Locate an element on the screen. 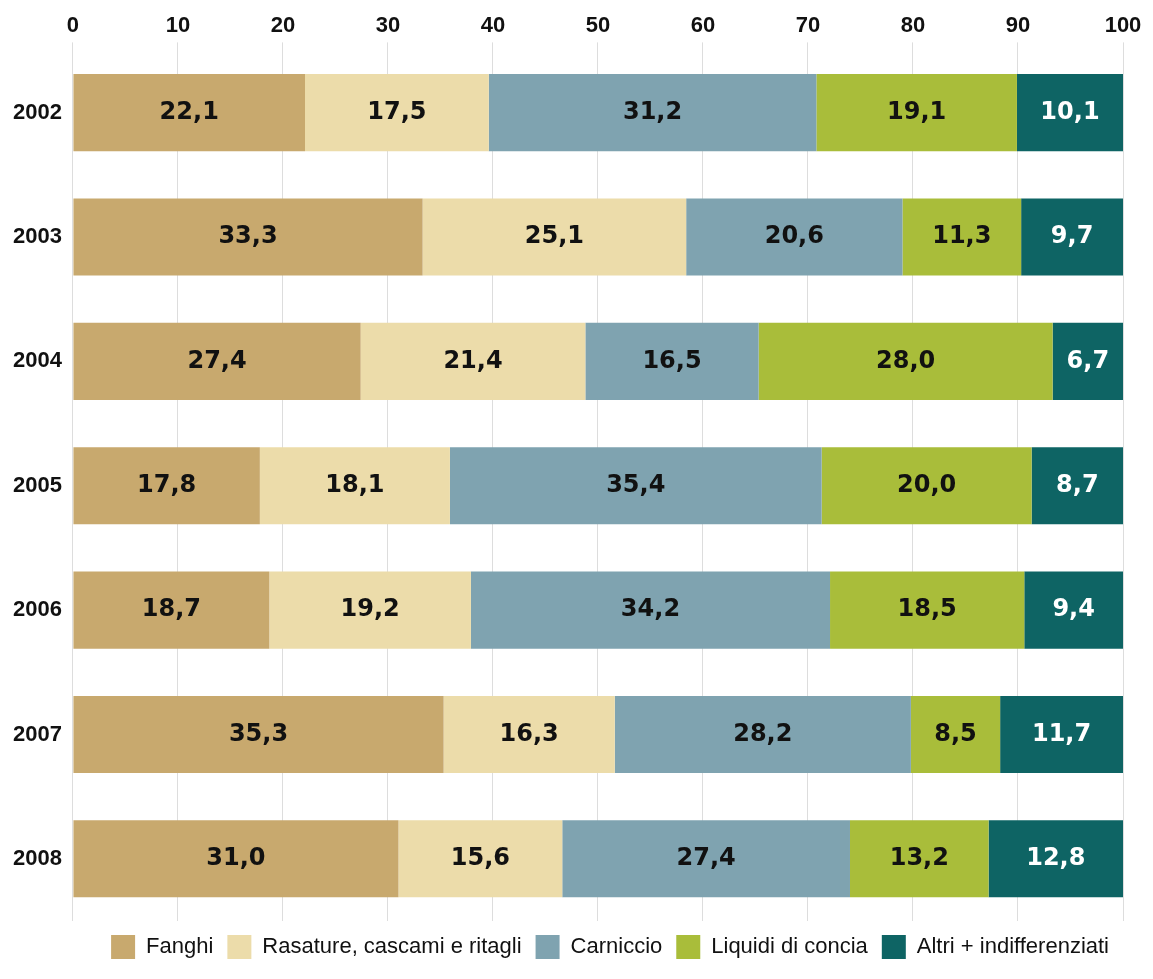 The width and height of the screenshot is (1153, 979). legend-label: Altri + indifferenziati is located at coordinates (1013, 946).